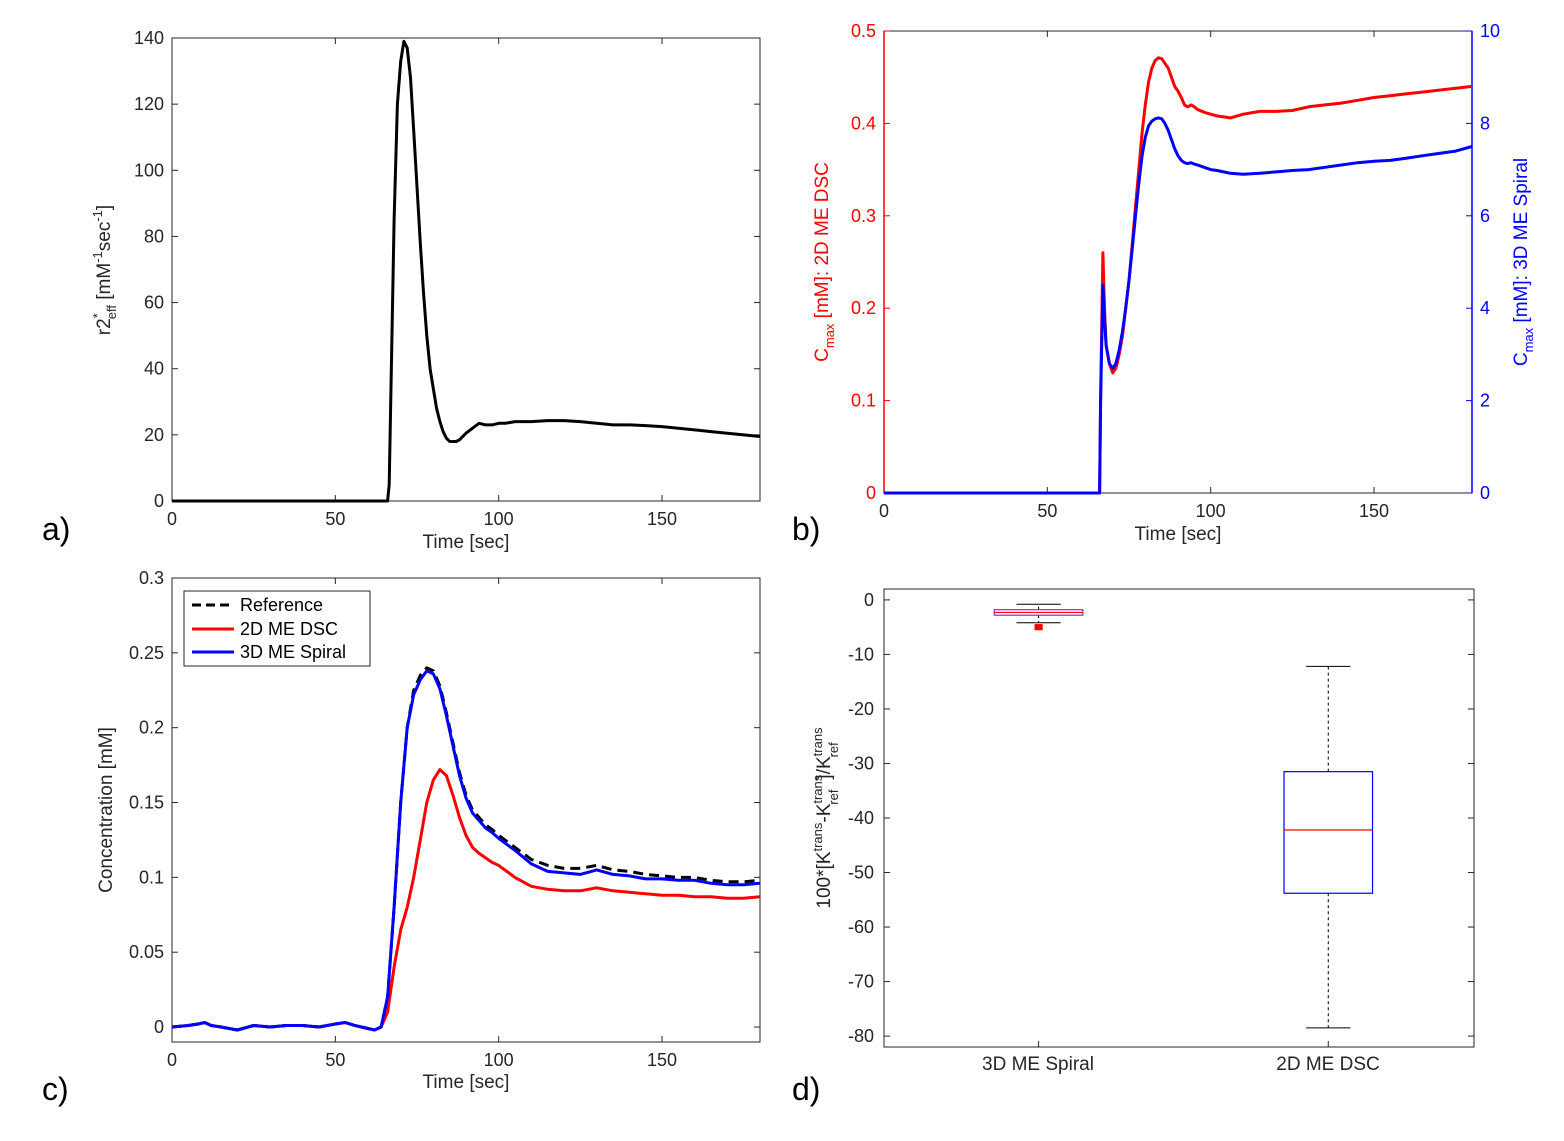 Image resolution: width=1564 pixels, height=1141 pixels. I want to click on panel-d-ylabel-base: 100*[K, so click(824, 879).